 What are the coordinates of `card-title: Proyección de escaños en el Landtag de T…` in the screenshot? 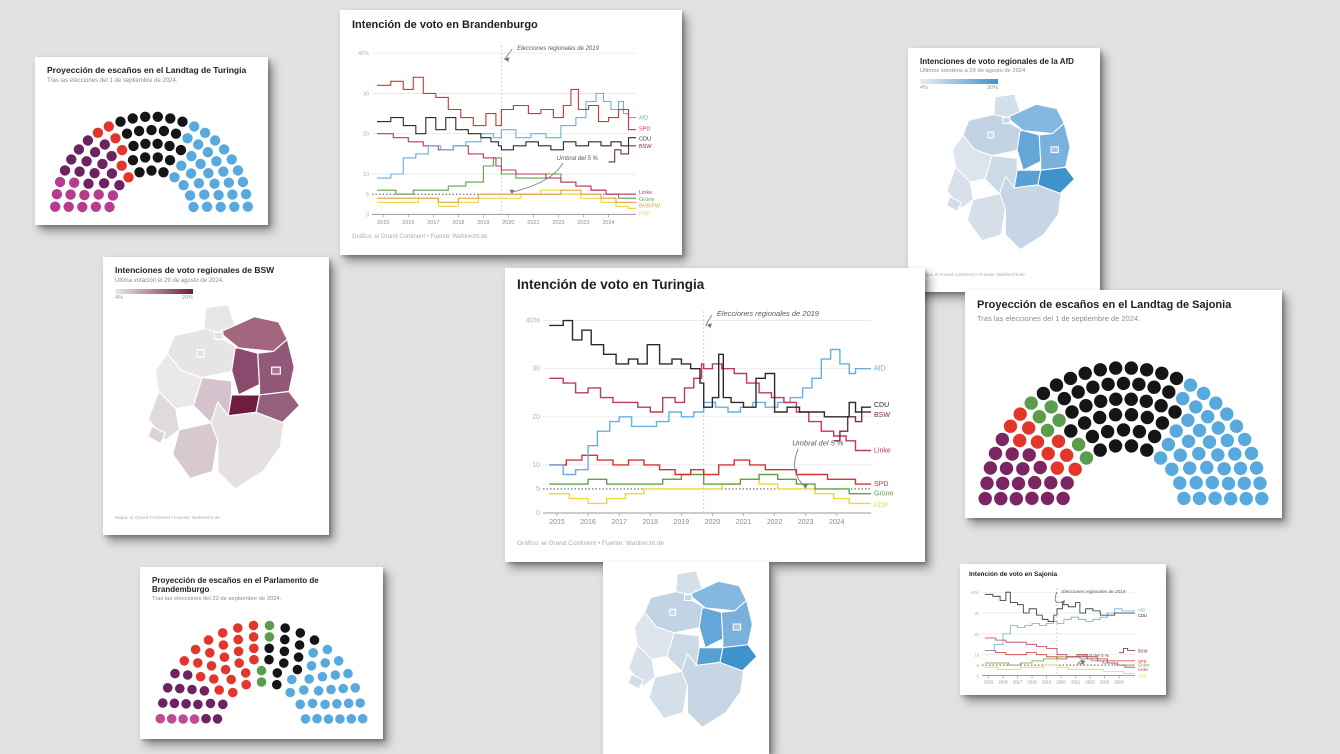 It's located at (147, 70).